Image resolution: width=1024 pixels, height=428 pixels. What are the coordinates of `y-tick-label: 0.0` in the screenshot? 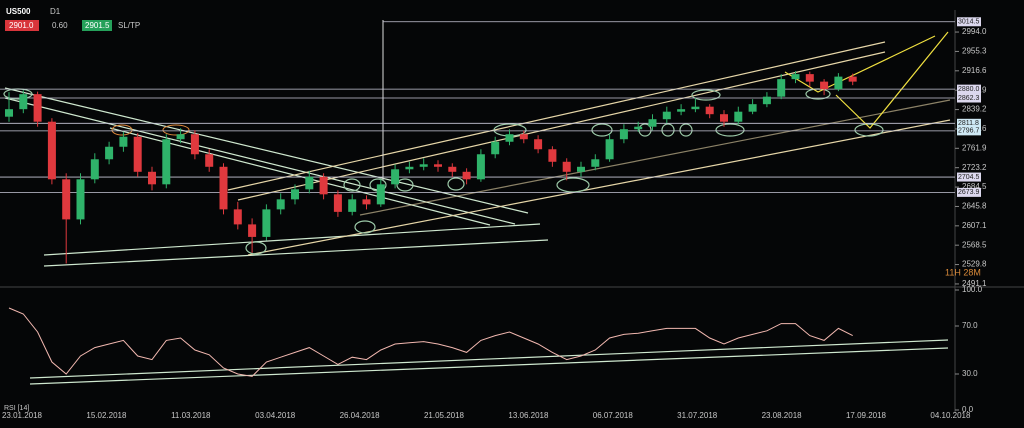 It's located at (968, 409).